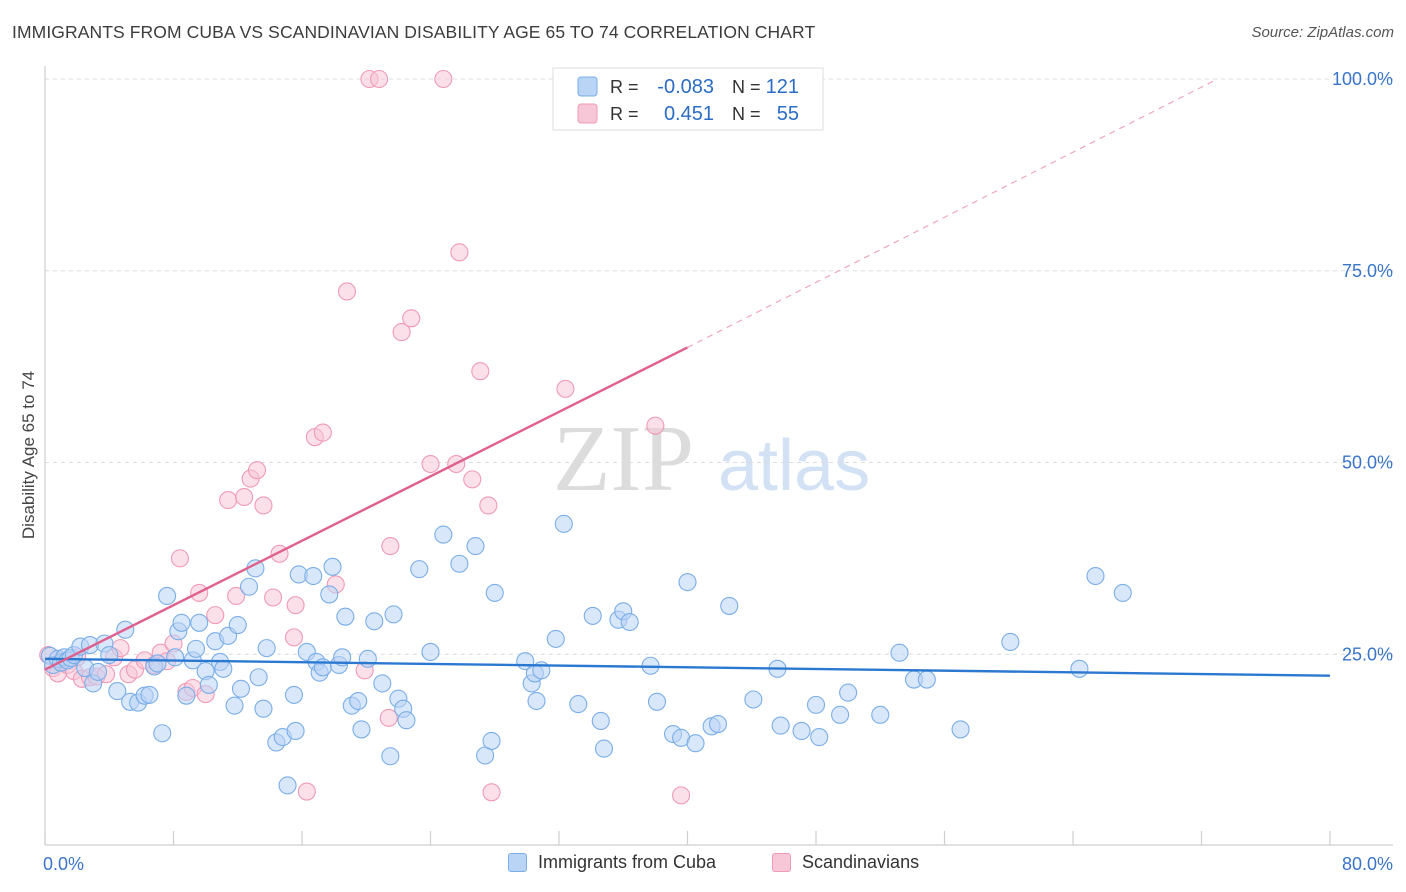 Image resolution: width=1406 pixels, height=892 pixels. I want to click on x-tick-label: 0.0%, so click(63, 864).